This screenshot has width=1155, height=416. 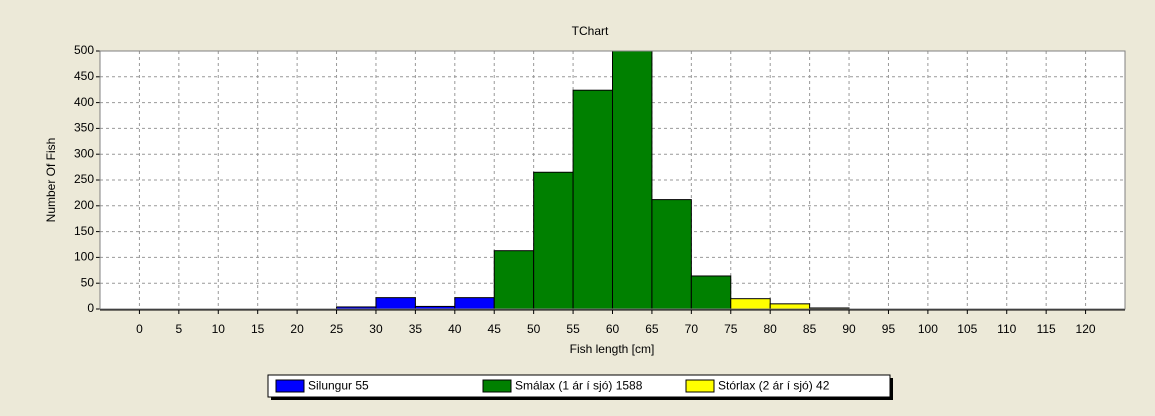 I want to click on x-tick-label: 30, so click(x=376, y=329).